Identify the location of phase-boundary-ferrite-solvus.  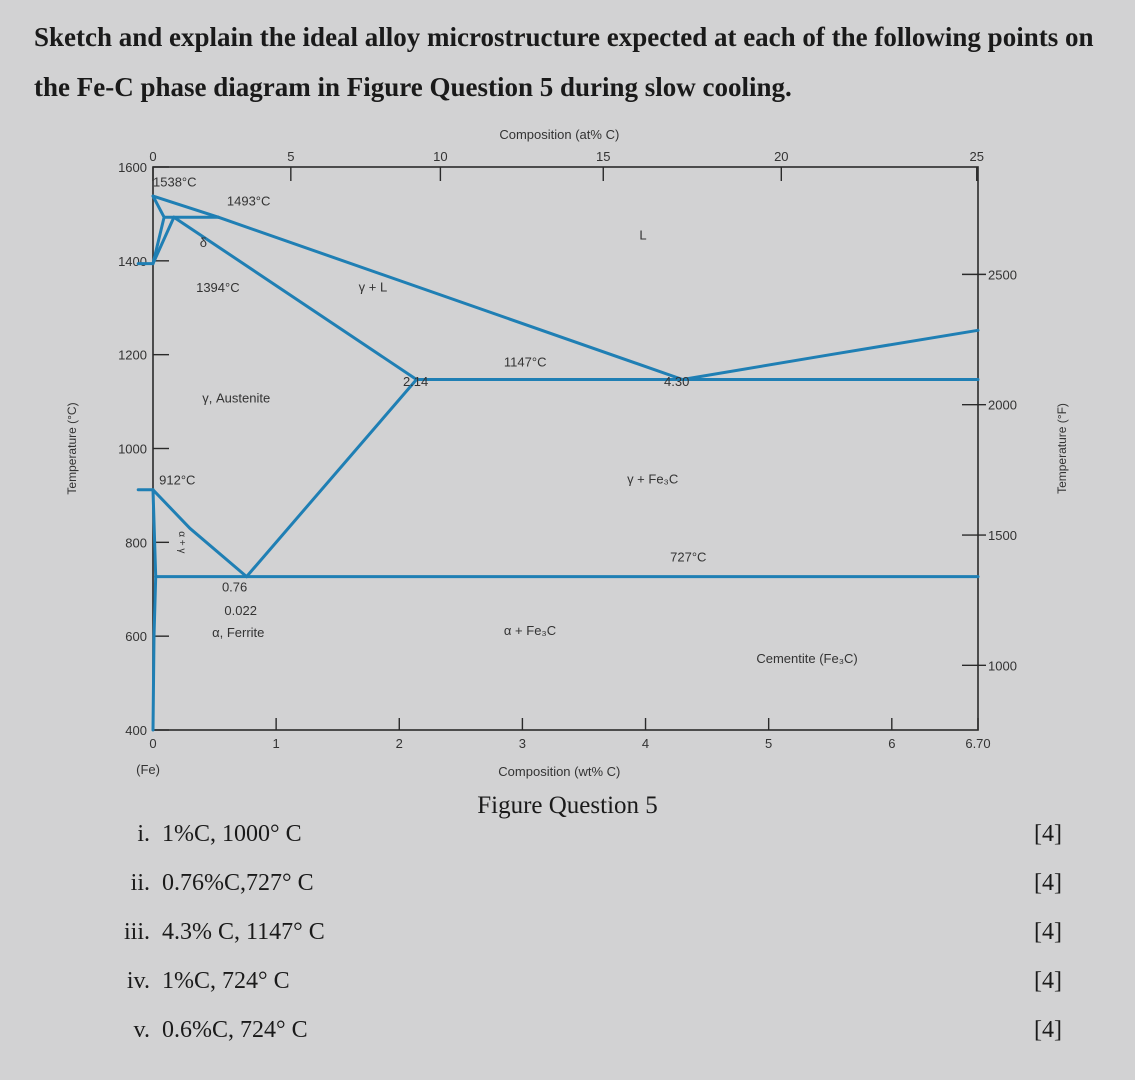
(154, 653).